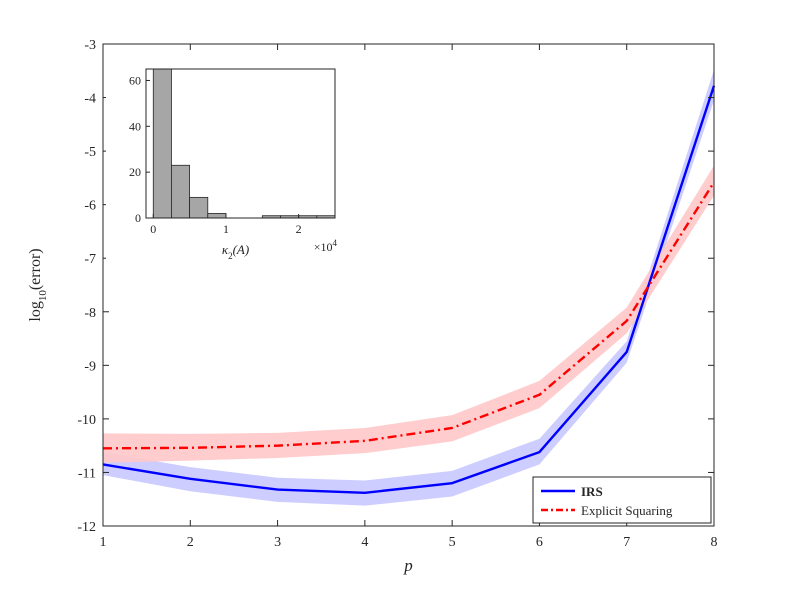 Image resolution: width=789 pixels, height=592 pixels. Describe the element at coordinates (103, 542) in the screenshot. I see `x-tick-label: 1` at that location.